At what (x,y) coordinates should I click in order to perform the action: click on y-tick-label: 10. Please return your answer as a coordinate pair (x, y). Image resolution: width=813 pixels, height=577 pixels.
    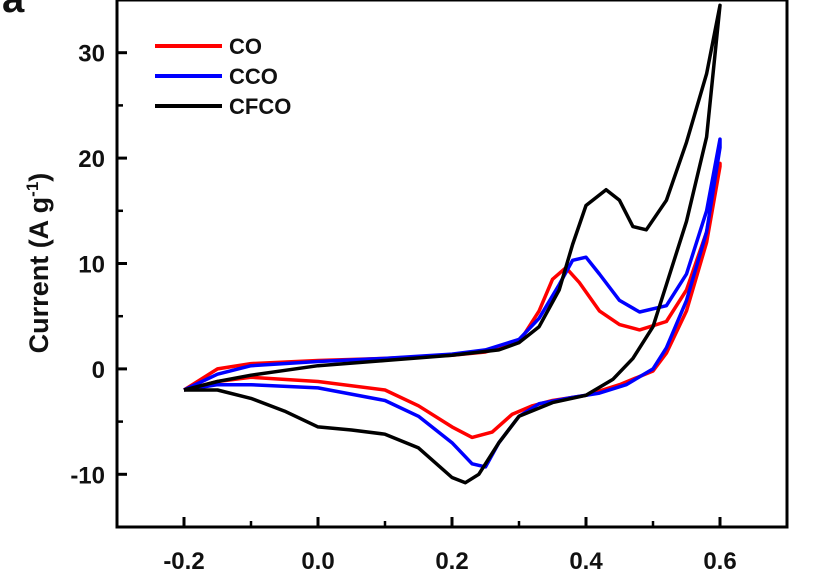
    Looking at the image, I should click on (91, 265).